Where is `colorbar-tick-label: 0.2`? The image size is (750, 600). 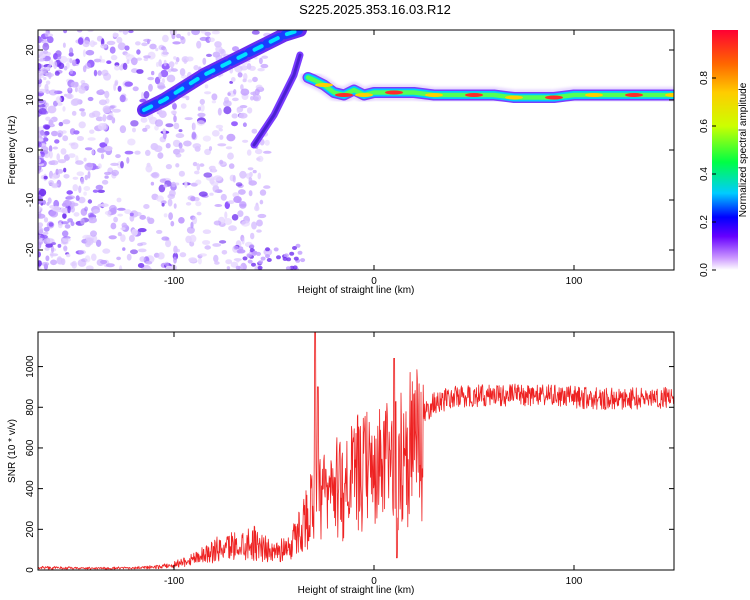
colorbar-tick-label: 0.2 is located at coordinates (704, 222).